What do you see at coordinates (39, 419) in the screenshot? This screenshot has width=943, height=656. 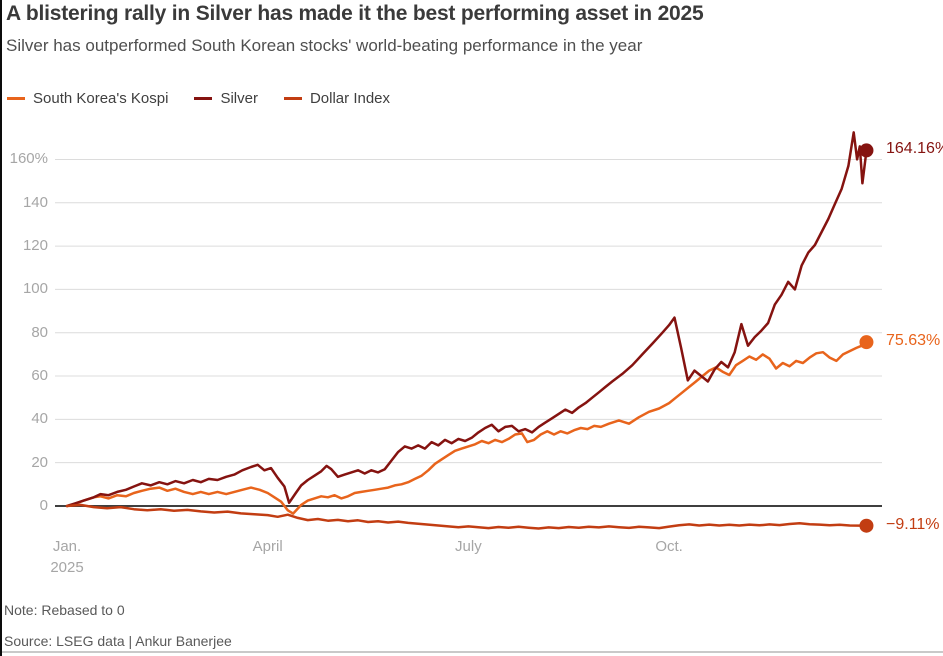 I see `y-axis-tick-40: 40` at bounding box center [39, 419].